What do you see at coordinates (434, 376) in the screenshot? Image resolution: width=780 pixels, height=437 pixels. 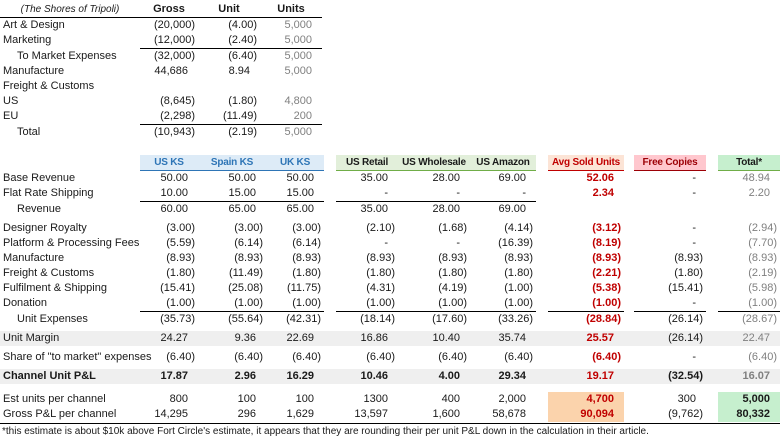 I see `cell-us-wholesale: 4.00` at bounding box center [434, 376].